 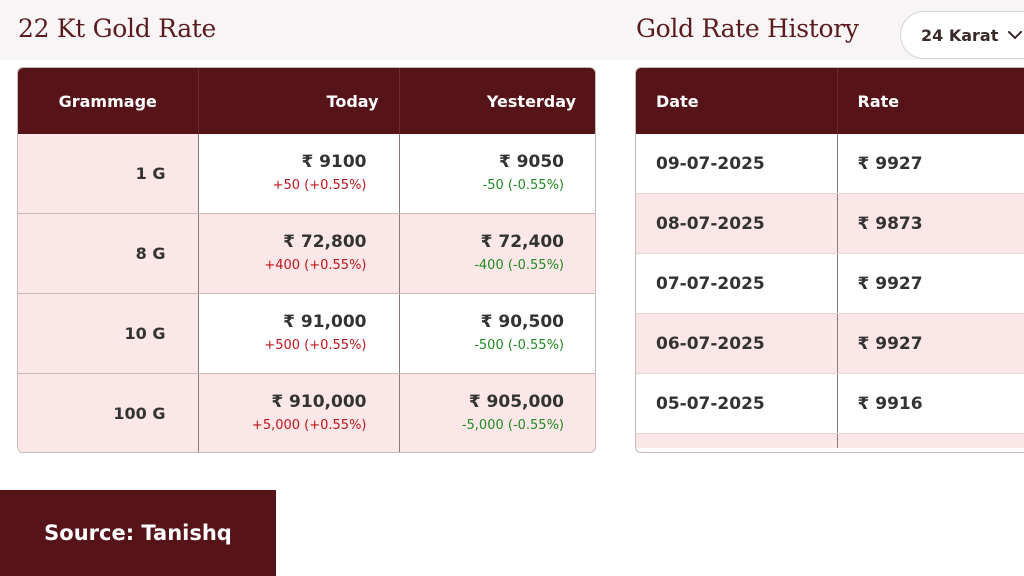 I want to click on grammage-cell: 100 G, so click(x=108, y=412).